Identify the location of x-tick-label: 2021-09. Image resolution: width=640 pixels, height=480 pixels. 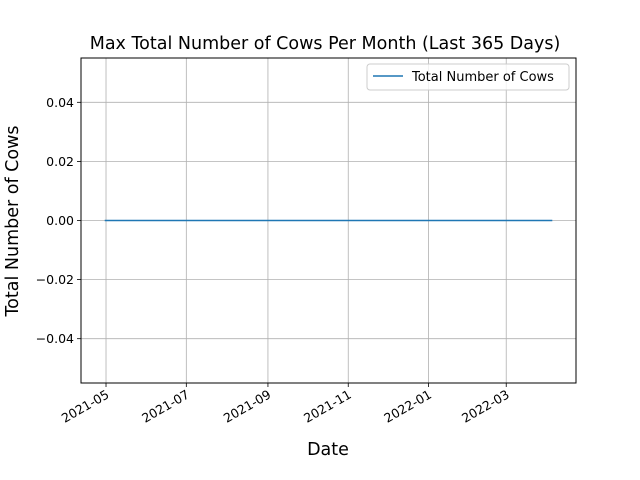
(247, 406).